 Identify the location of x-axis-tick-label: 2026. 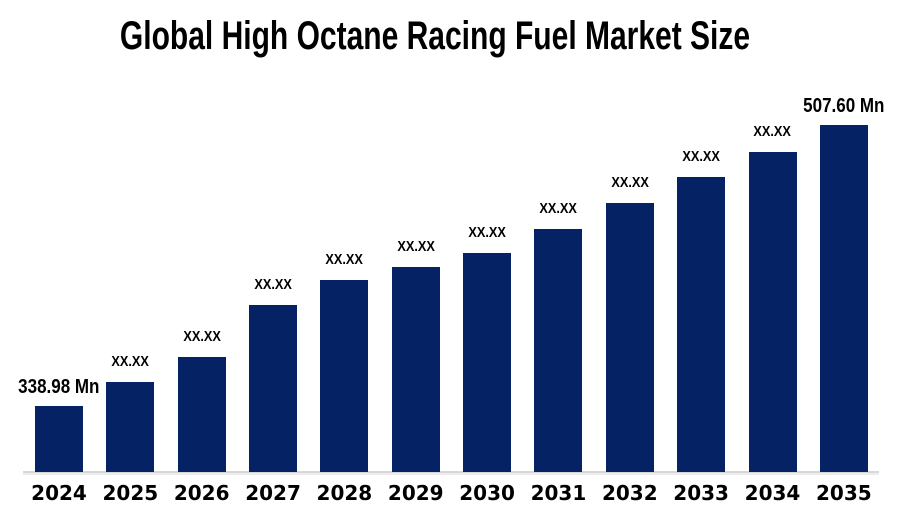
(201, 493).